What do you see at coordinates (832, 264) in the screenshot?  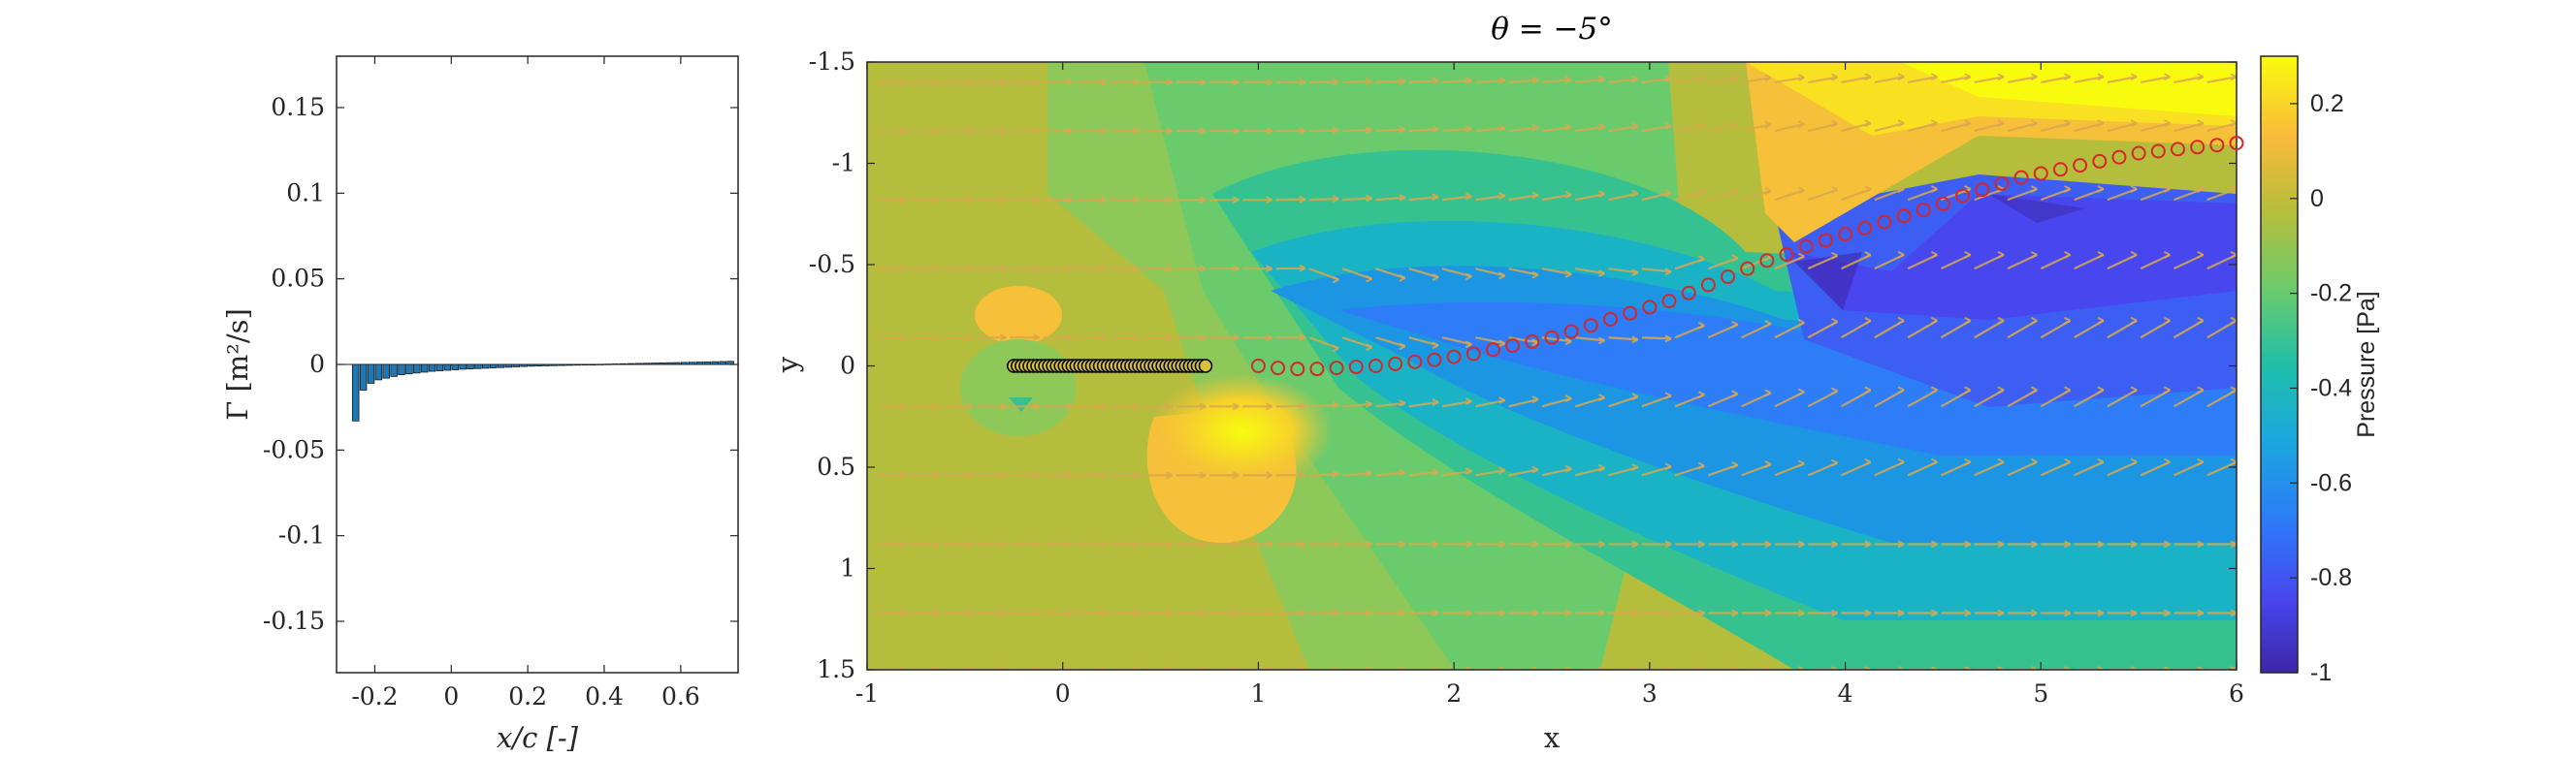 I see `y-tick-label: -0.5` at bounding box center [832, 264].